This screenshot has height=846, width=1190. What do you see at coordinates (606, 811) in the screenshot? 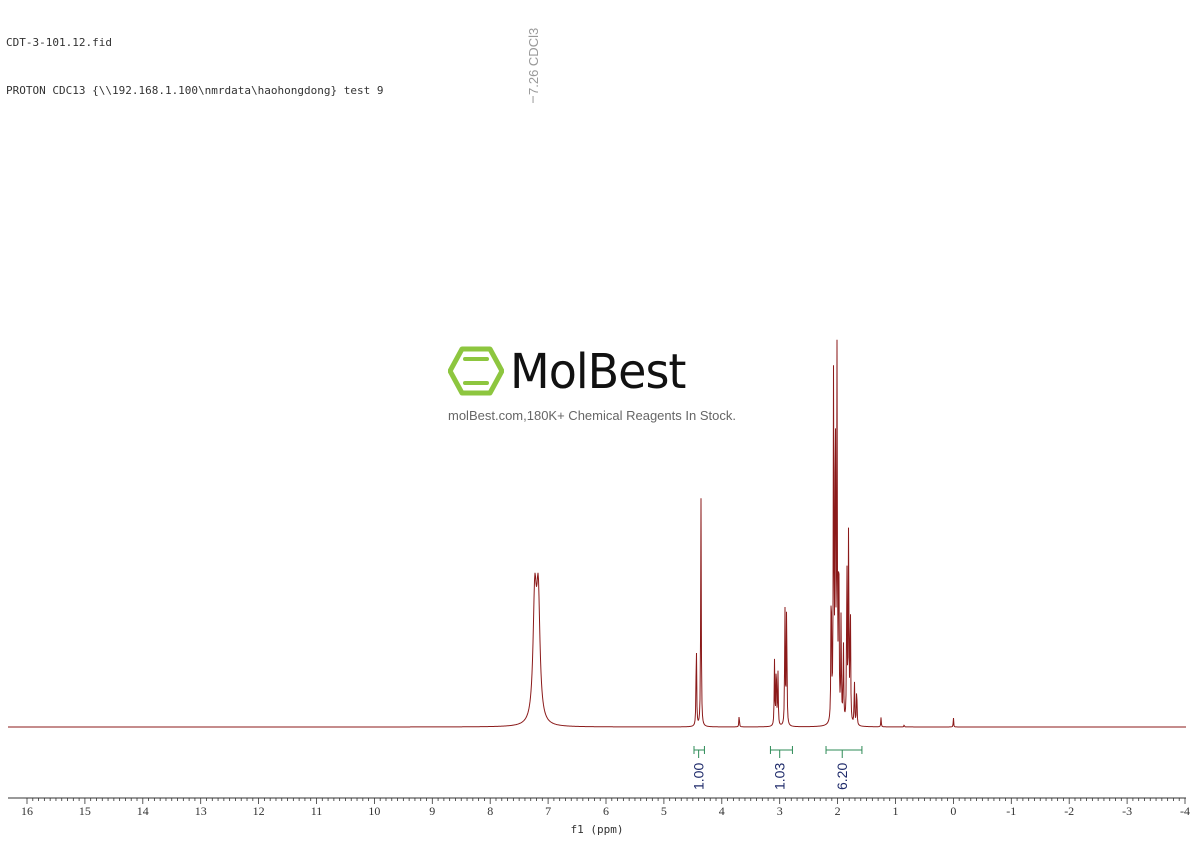
I see `x-tick-label: 6` at bounding box center [606, 811].